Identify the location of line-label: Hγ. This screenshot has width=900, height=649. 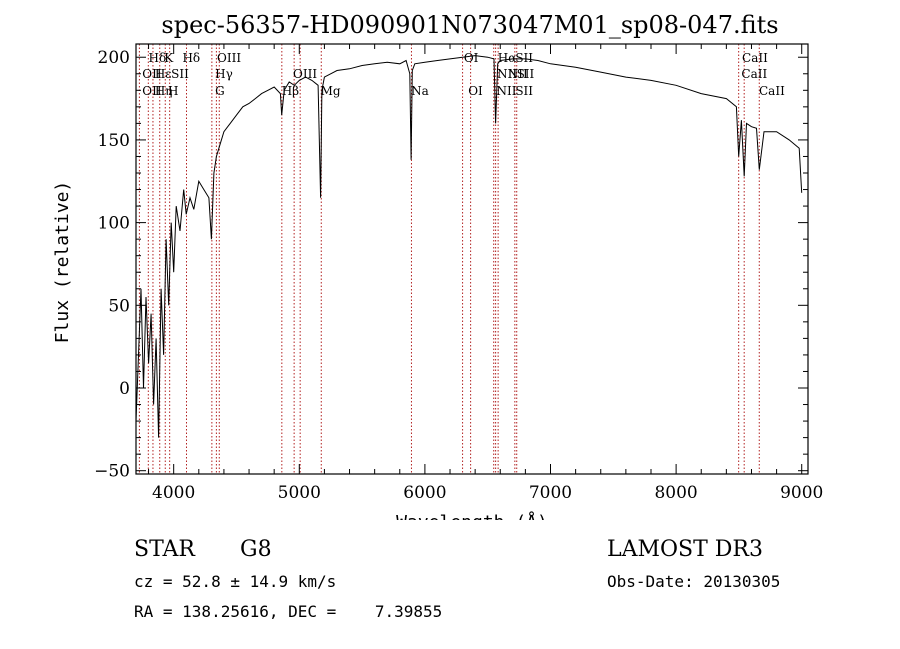
(224, 74).